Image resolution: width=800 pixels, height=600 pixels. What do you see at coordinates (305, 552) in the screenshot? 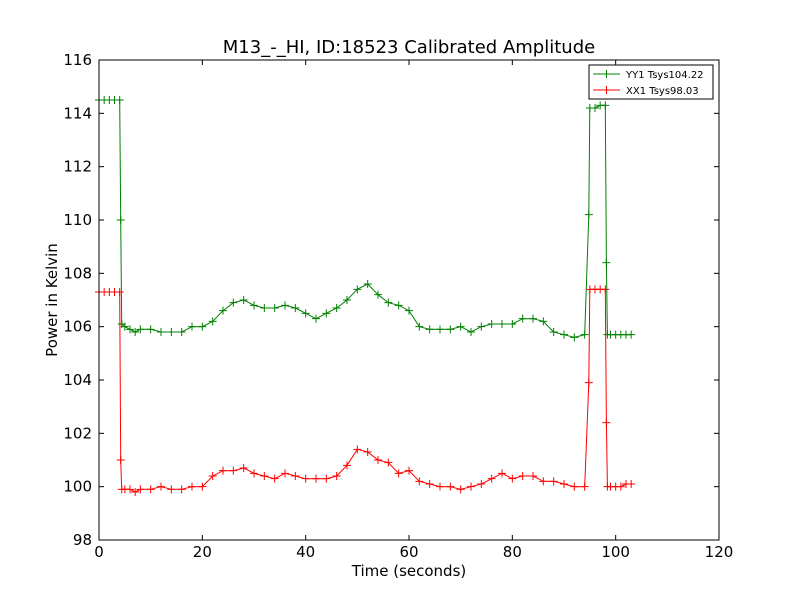
I see `x-tick-label: 40` at bounding box center [305, 552].